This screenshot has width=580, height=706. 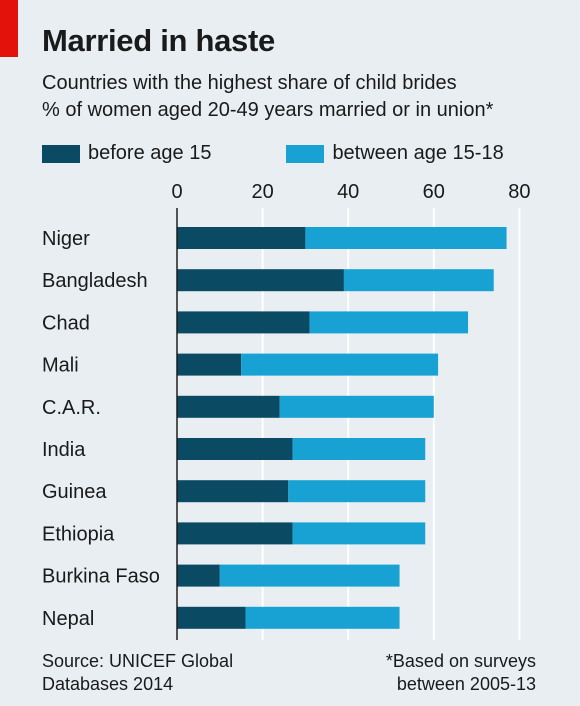 I want to click on legend-label-between-15-18: between age 15-18, so click(x=418, y=153).